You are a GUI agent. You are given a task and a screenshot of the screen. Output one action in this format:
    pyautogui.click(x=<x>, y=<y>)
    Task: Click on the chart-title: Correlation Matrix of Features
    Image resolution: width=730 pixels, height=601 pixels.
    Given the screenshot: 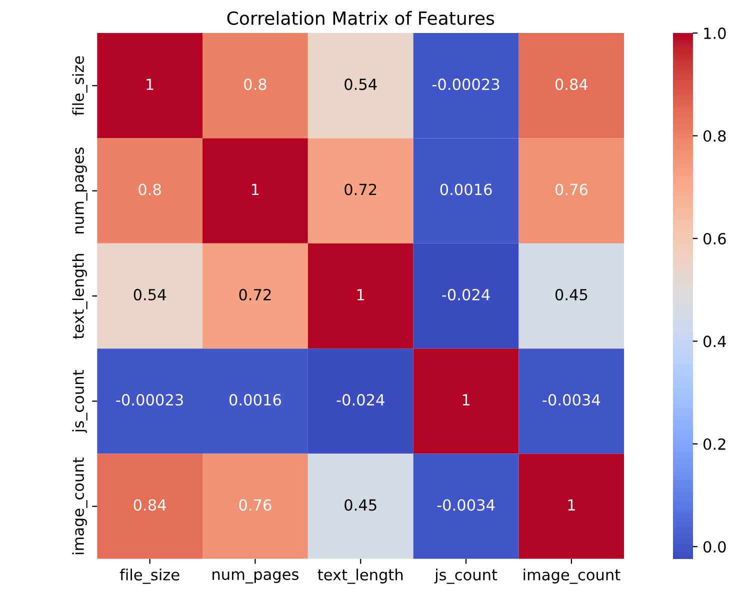 What is the action you would take?
    pyautogui.click(x=360, y=18)
    